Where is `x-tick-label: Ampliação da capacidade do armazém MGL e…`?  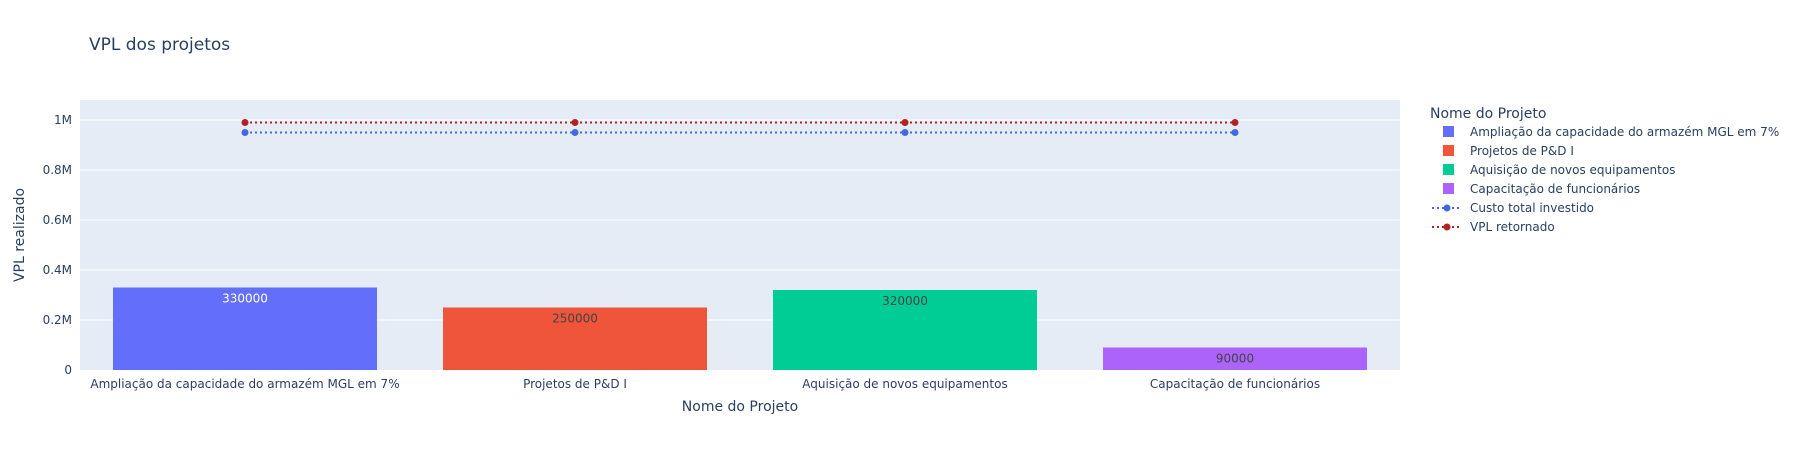 x-tick-label: Ampliação da capacidade do armazém MGL e… is located at coordinates (244, 384).